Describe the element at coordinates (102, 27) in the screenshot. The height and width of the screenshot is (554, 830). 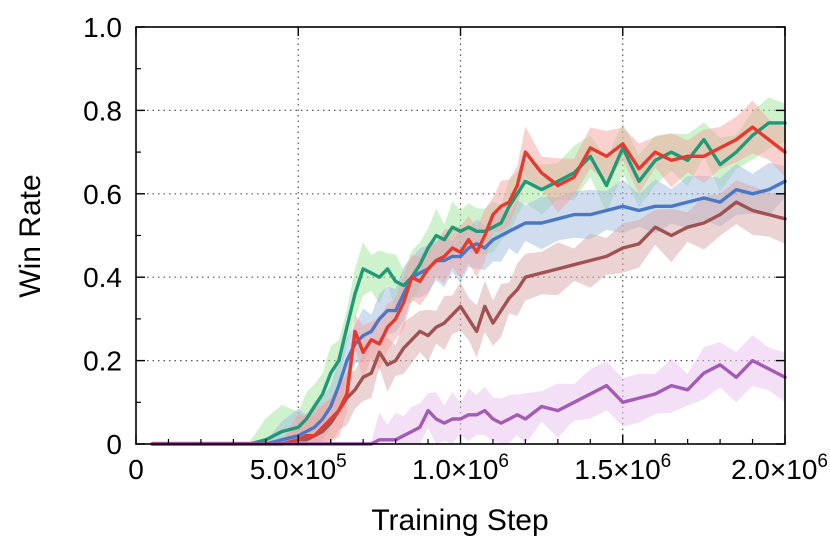
I see `y-tick-label-5: 1.0` at that location.